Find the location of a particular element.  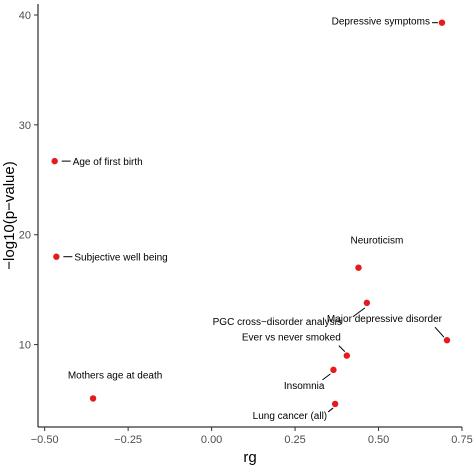

point-label: Major depressive disorder is located at coordinates (385, 319).